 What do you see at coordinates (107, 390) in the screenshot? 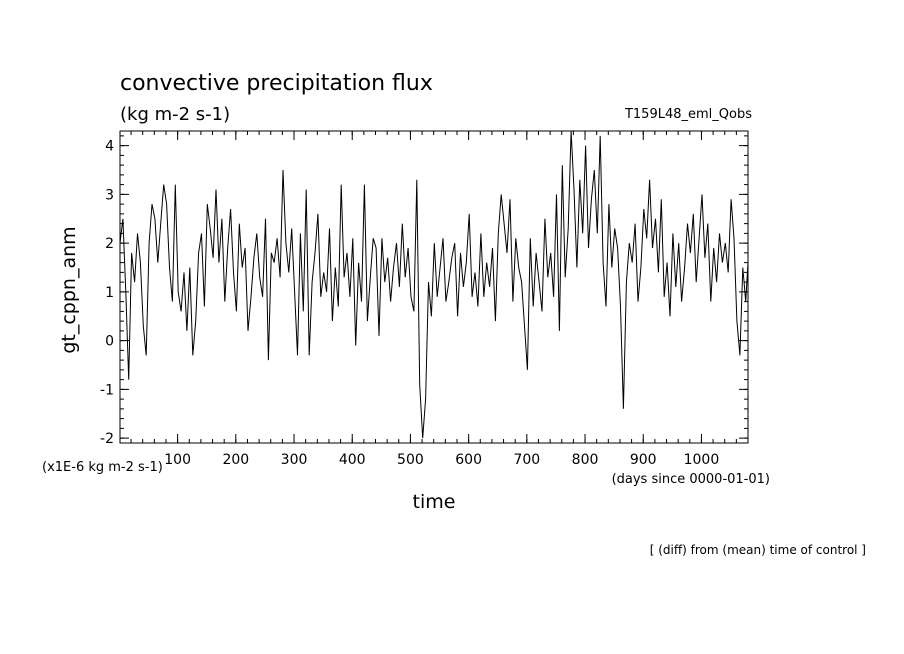
I see `y-tick-label: -1` at bounding box center [107, 390].